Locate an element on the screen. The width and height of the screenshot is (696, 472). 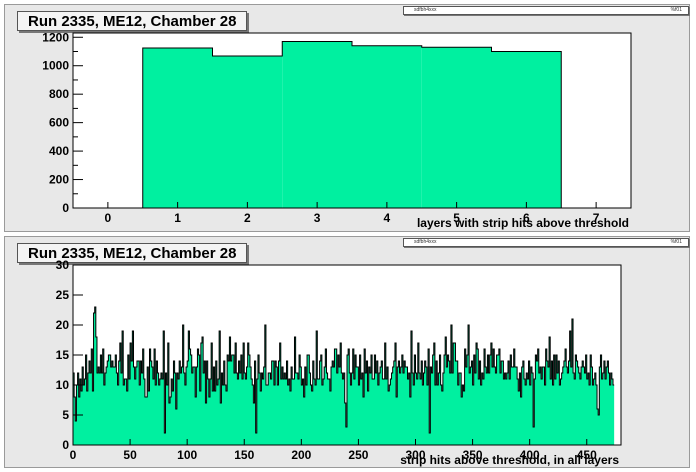
x-tick-label: 3 is located at coordinates (317, 218).